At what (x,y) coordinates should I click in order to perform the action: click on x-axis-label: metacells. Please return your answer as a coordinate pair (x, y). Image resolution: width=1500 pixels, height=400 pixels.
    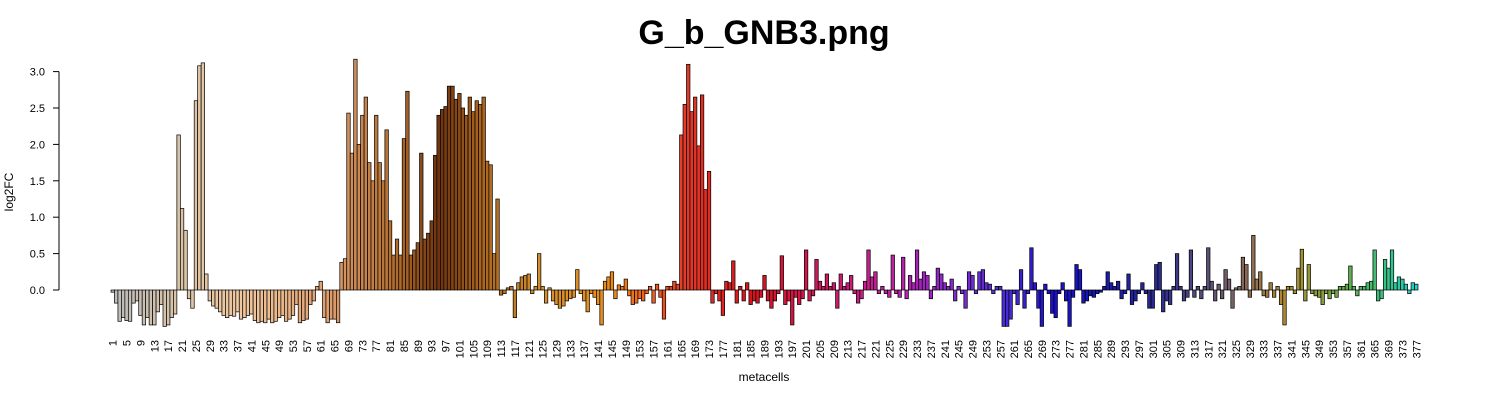
    Looking at the image, I should click on (764, 377).